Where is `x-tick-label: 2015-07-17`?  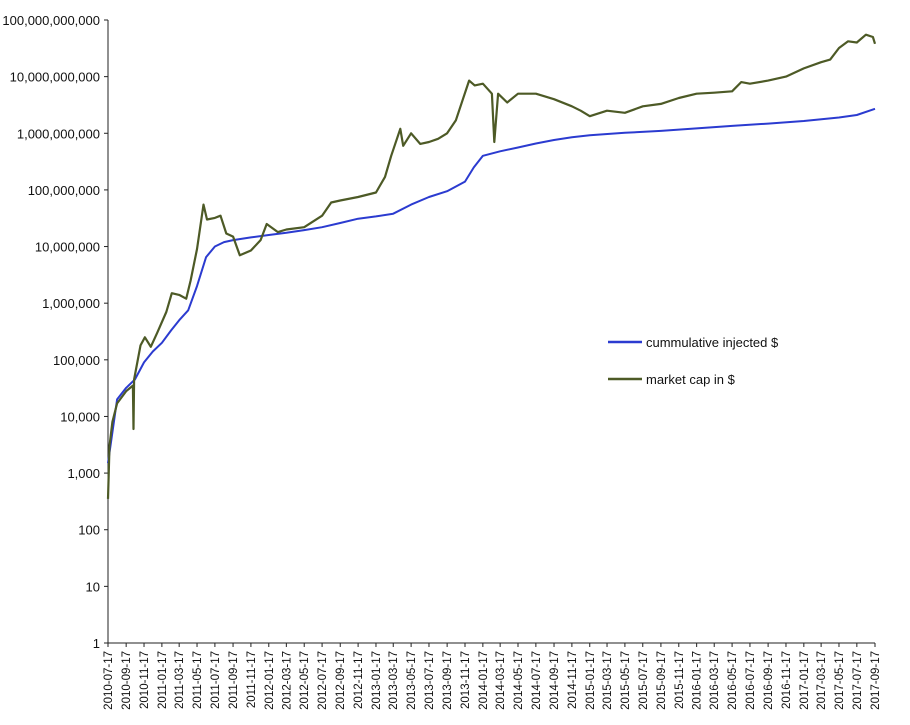 x-tick-label: 2015-07-17 is located at coordinates (644, 680).